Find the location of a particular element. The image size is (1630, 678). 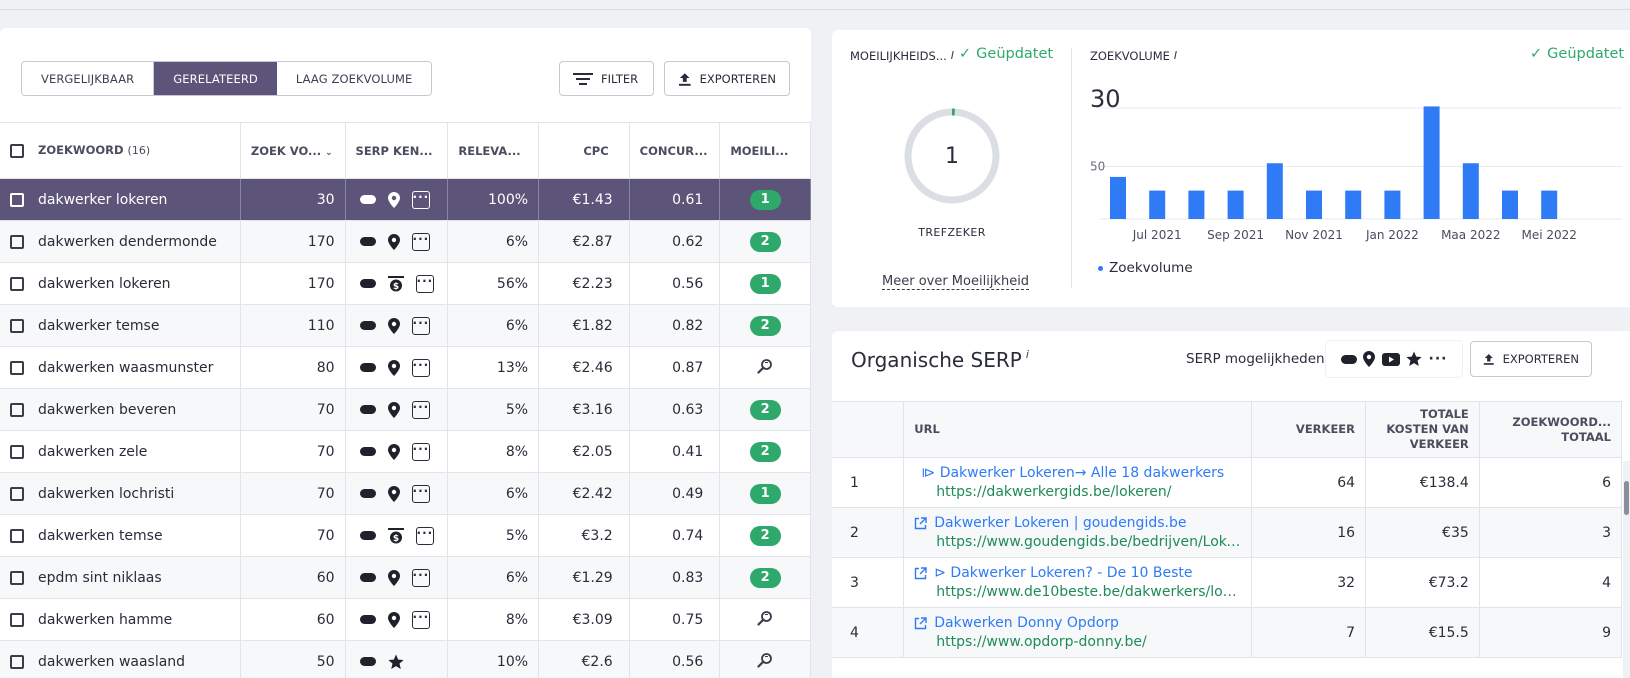

keyword-row: dakwerken waasmunster 80 13% €2.46 0.87 is located at coordinates (405, 367).